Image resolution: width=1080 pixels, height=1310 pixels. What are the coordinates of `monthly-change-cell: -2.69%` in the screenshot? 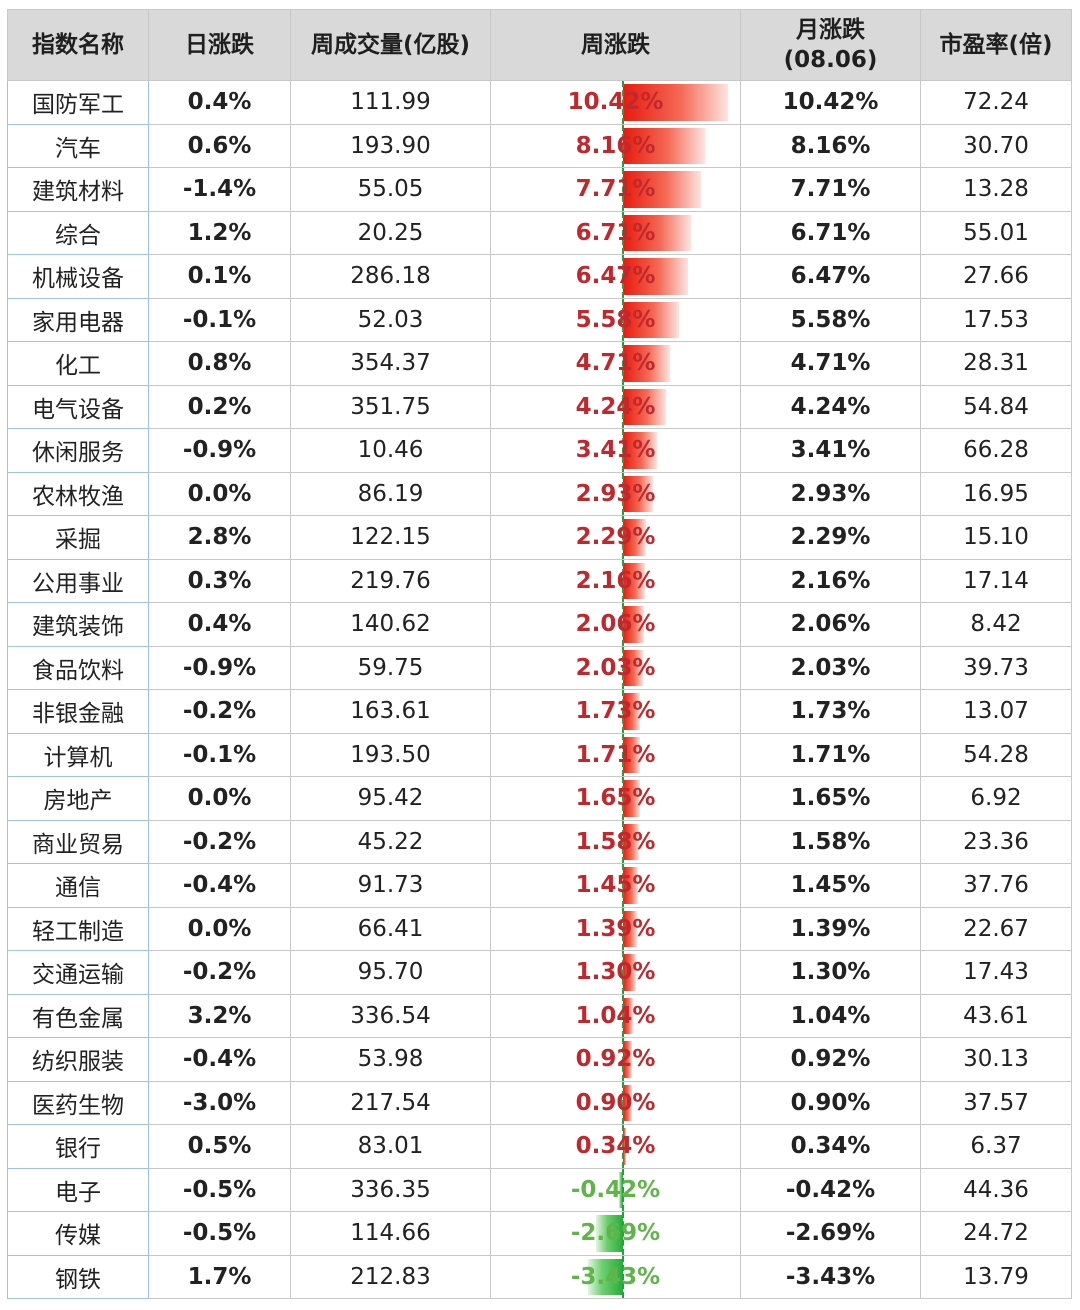 It's located at (830, 1233).